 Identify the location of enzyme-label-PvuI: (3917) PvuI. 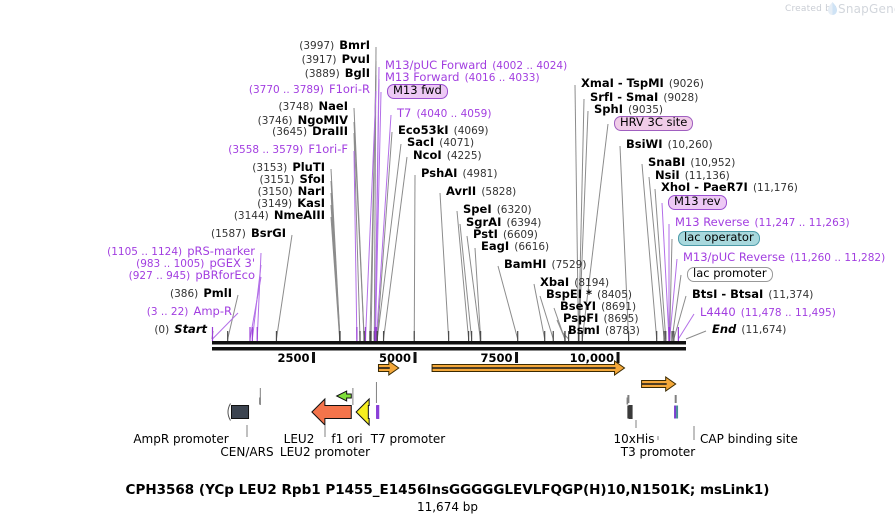
(336, 58).